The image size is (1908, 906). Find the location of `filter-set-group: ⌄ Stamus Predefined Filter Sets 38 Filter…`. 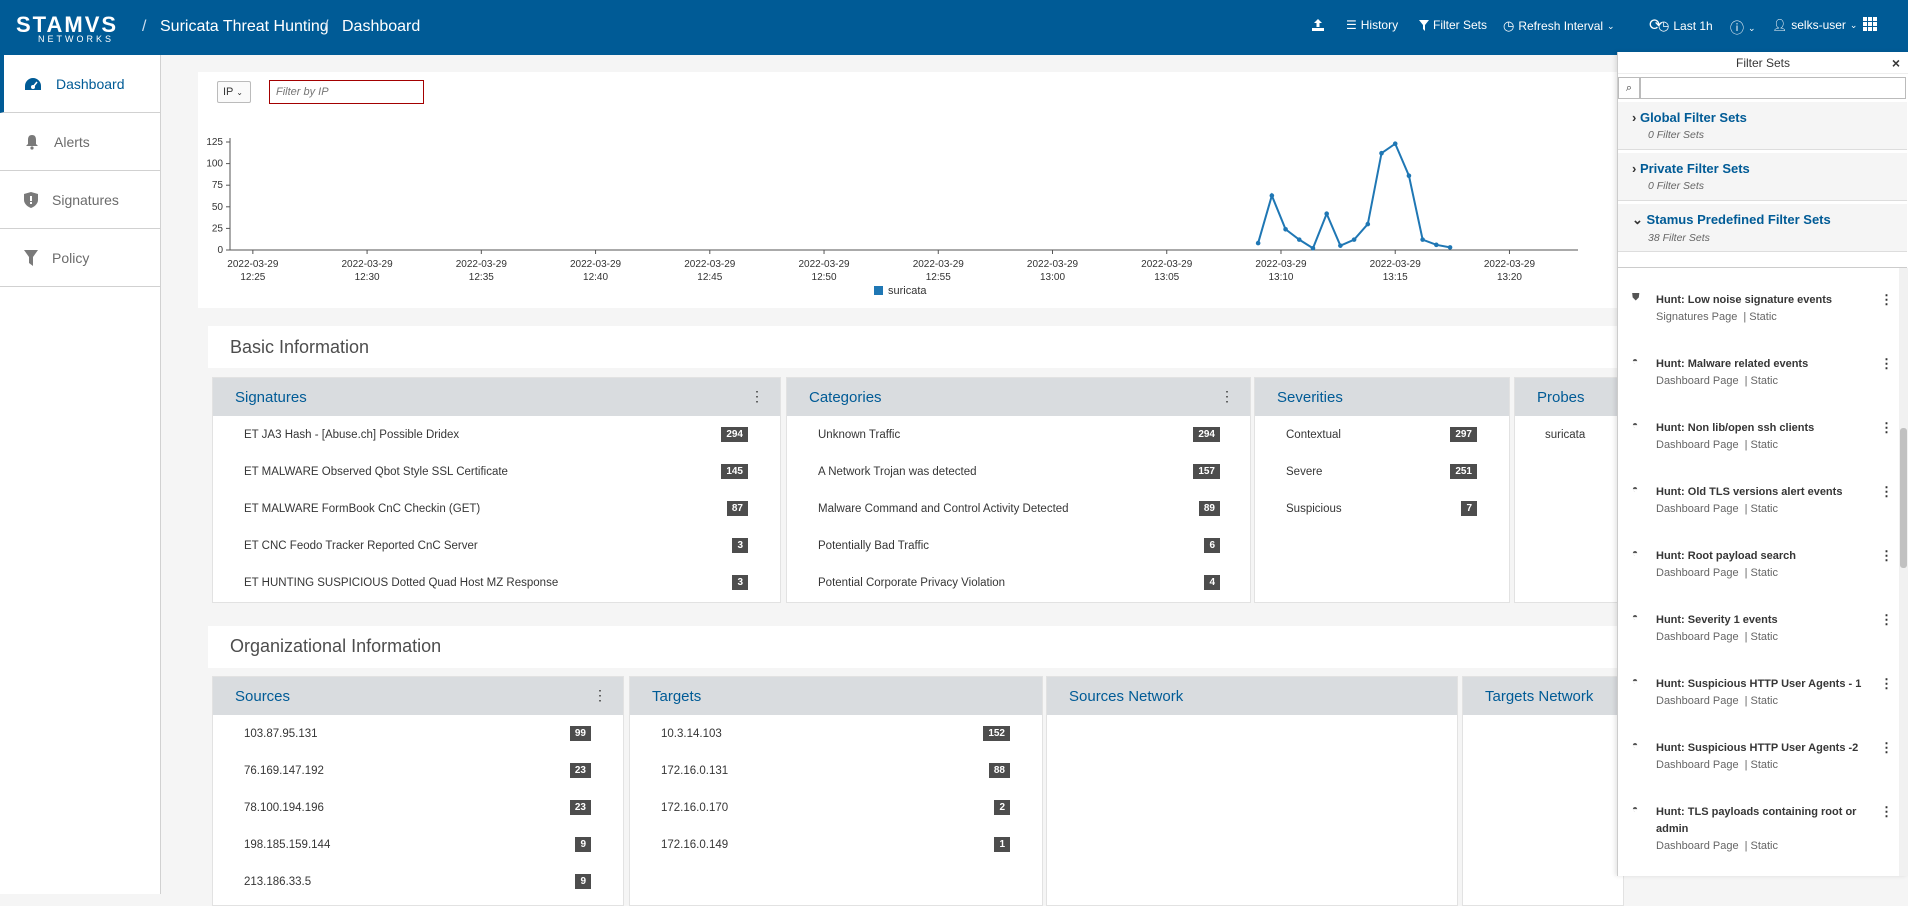

filter-set-group: ⌄ Stamus Predefined Filter Sets 38 Filter… is located at coordinates (1762, 228).